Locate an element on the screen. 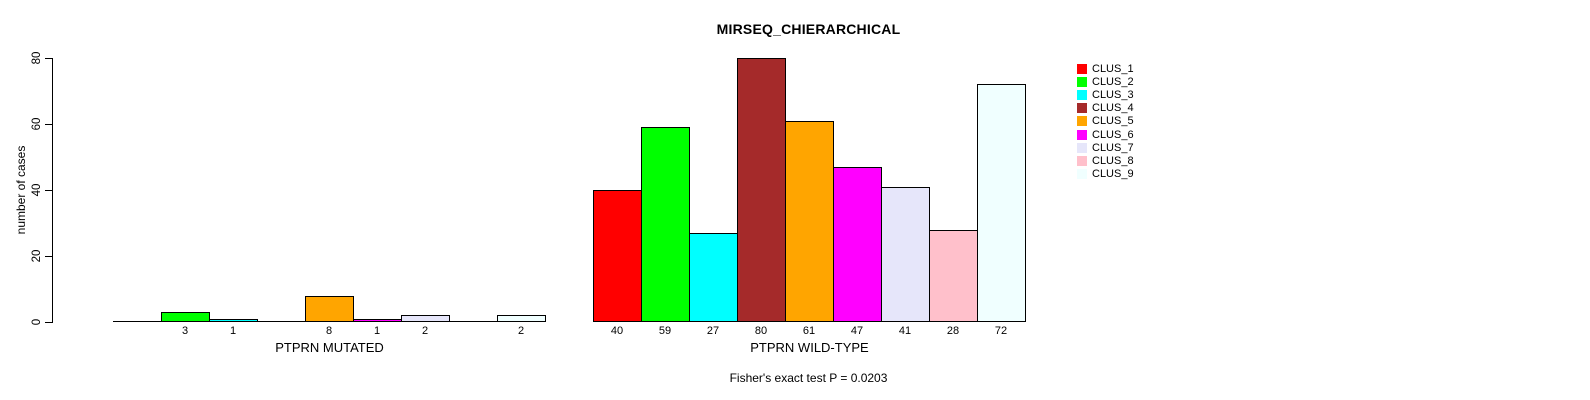 The height and width of the screenshot is (400, 1590). legend-item-CLUS_4: CLUS_4 is located at coordinates (1105, 108).